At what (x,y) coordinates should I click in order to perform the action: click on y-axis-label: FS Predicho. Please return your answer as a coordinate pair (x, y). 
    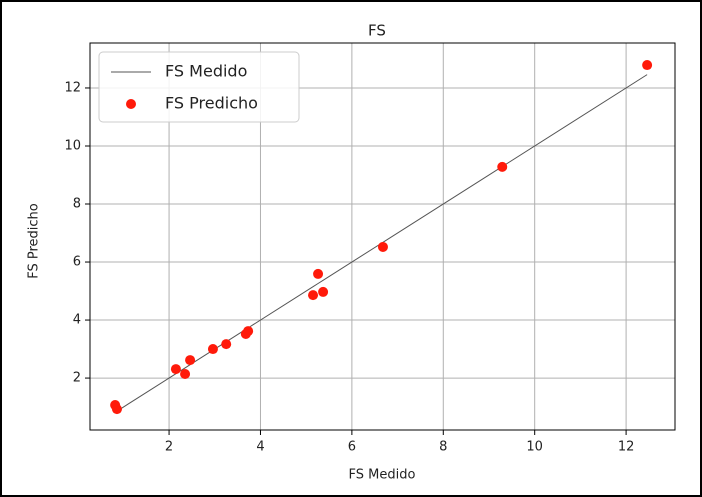
    Looking at the image, I should click on (34, 241).